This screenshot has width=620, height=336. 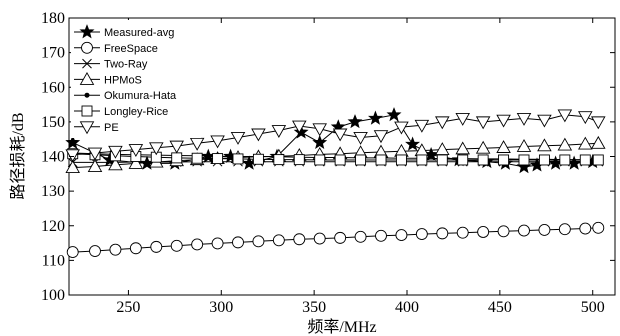 What do you see at coordinates (18, 155) in the screenshot?
I see `y-axis-title: 路径损耗/dB` at bounding box center [18, 155].